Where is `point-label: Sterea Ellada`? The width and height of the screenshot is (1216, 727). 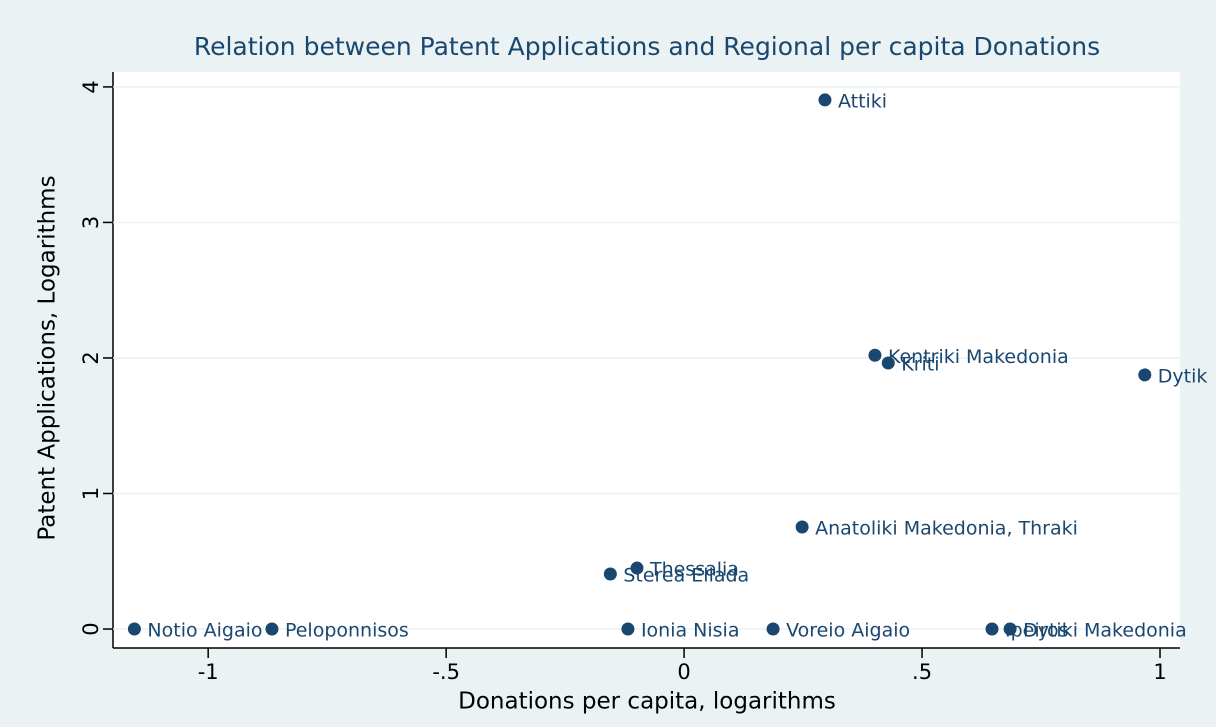 point-label: Sterea Ellada is located at coordinates (686, 576).